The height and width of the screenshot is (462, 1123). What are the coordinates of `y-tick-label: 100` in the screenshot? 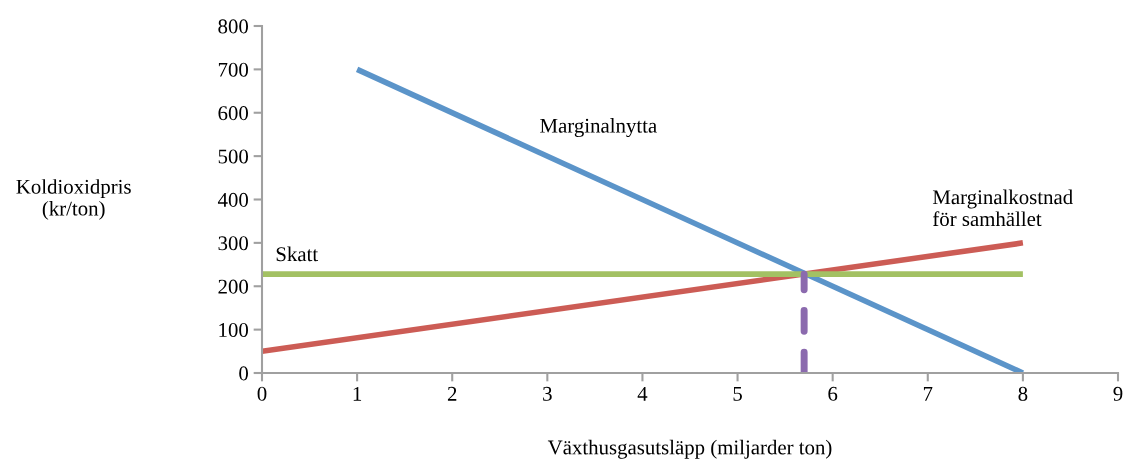 It's located at (234, 330).